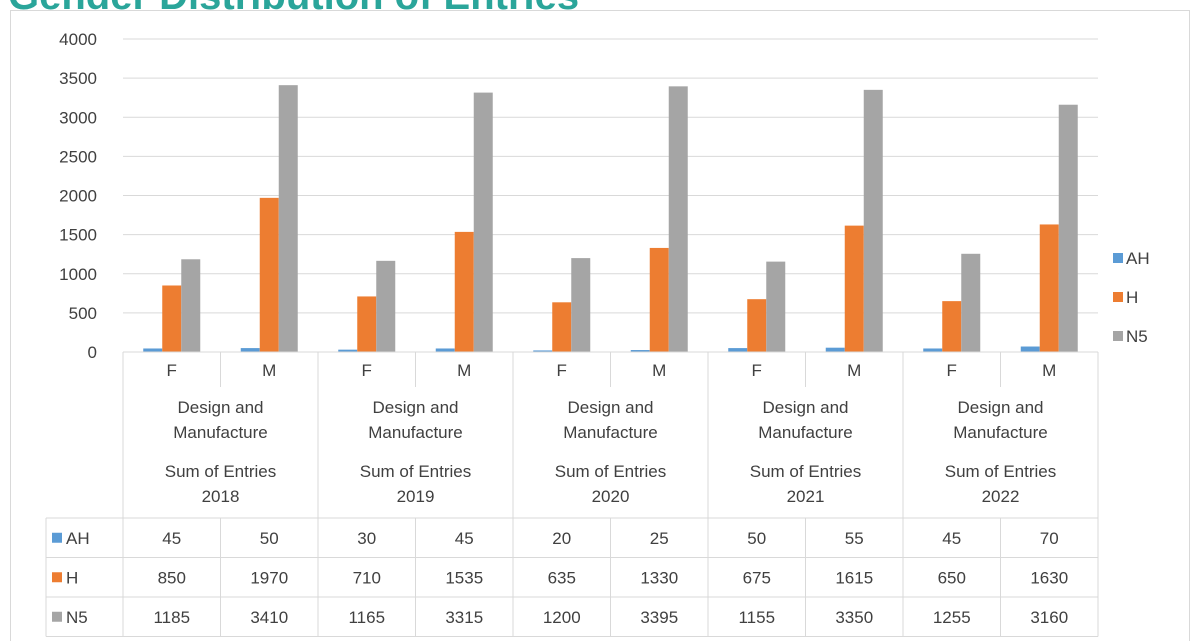 This screenshot has height=641, width=1202. I want to click on data-table-value: 3315, so click(464, 617).